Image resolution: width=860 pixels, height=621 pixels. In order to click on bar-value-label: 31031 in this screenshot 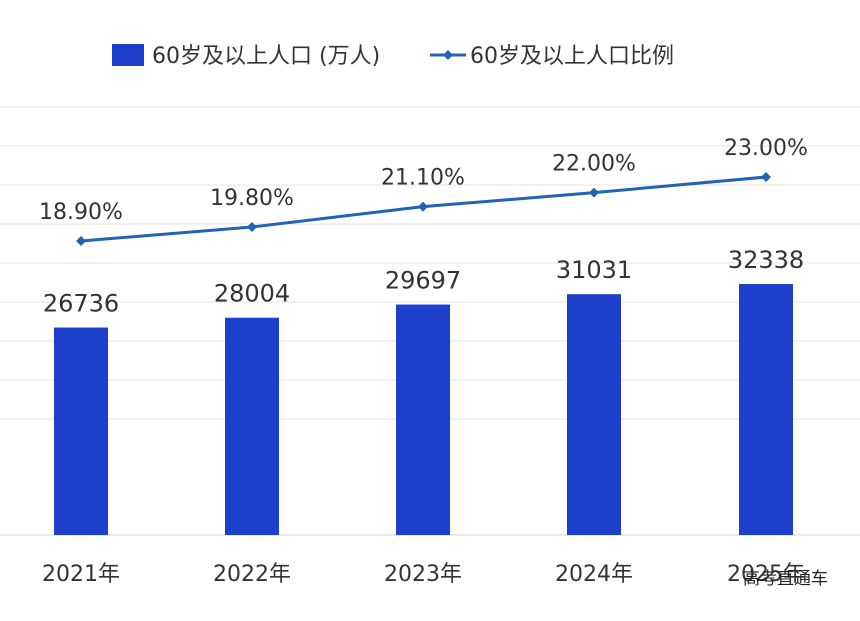, I will do `click(594, 270)`.